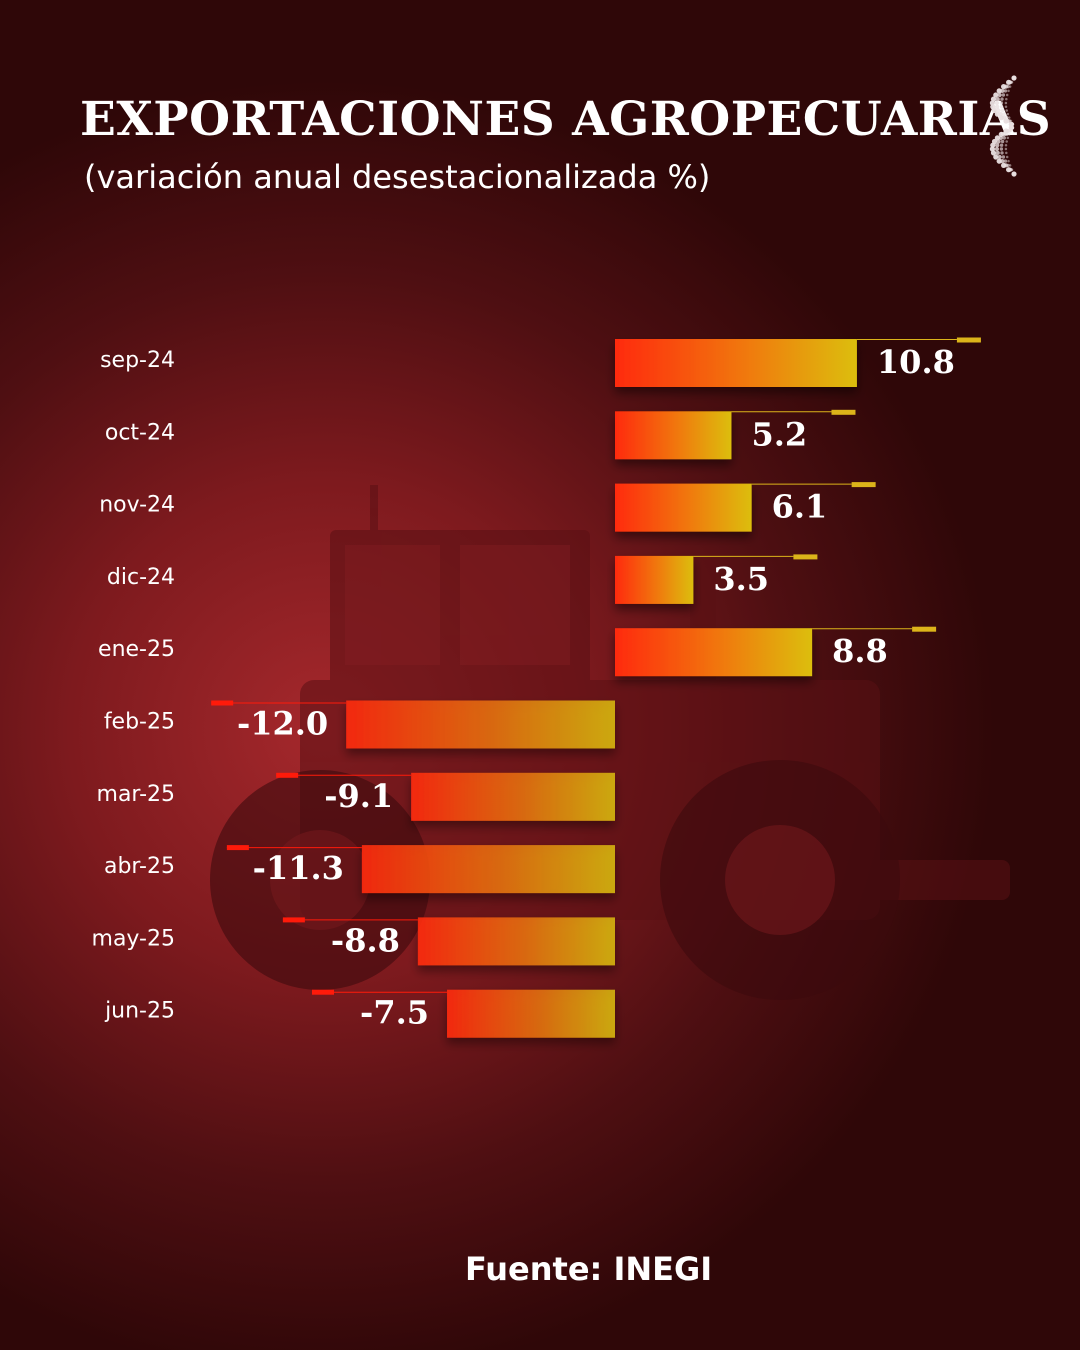  Describe the element at coordinates (139, 866) in the screenshot. I see `category-label: abr-25` at that location.